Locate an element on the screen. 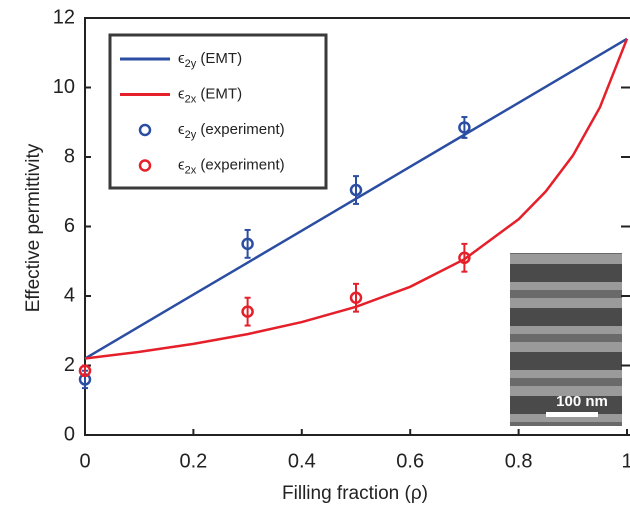  legend-label: ϵ2x (EMT) is located at coordinates (210, 95).